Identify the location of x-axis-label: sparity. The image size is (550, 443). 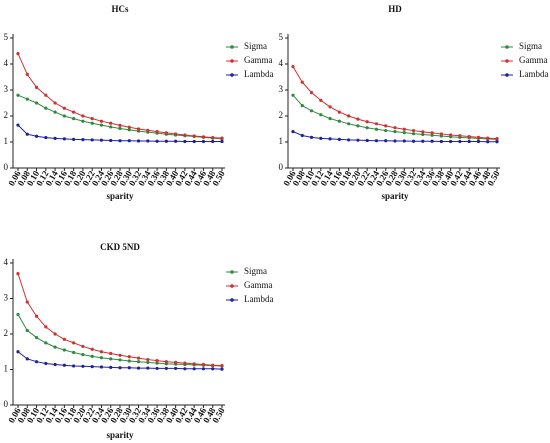
(396, 196).